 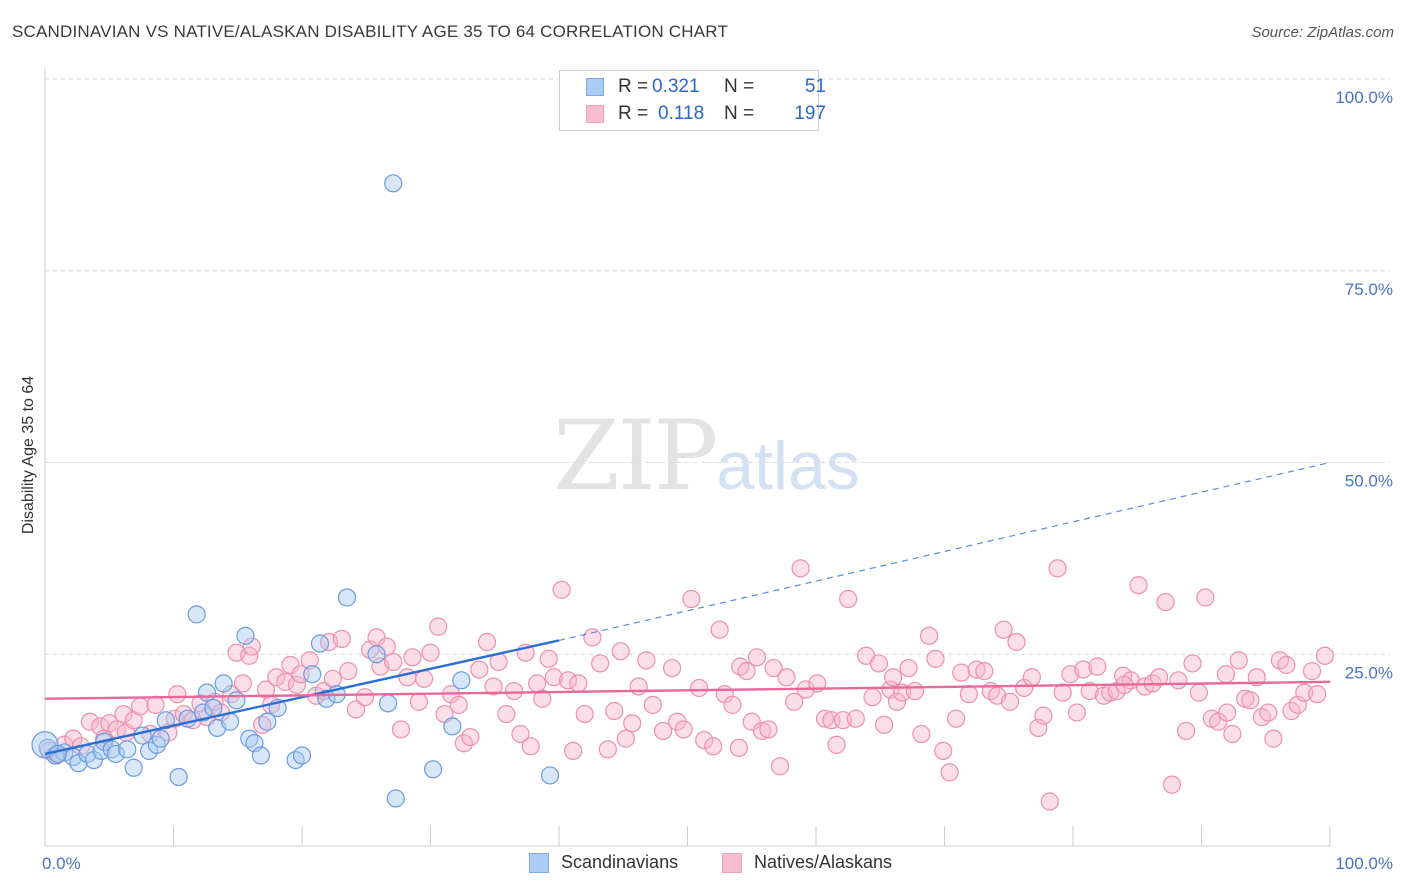 I want to click on legend-label: Natives/Alaskans, so click(x=823, y=862).